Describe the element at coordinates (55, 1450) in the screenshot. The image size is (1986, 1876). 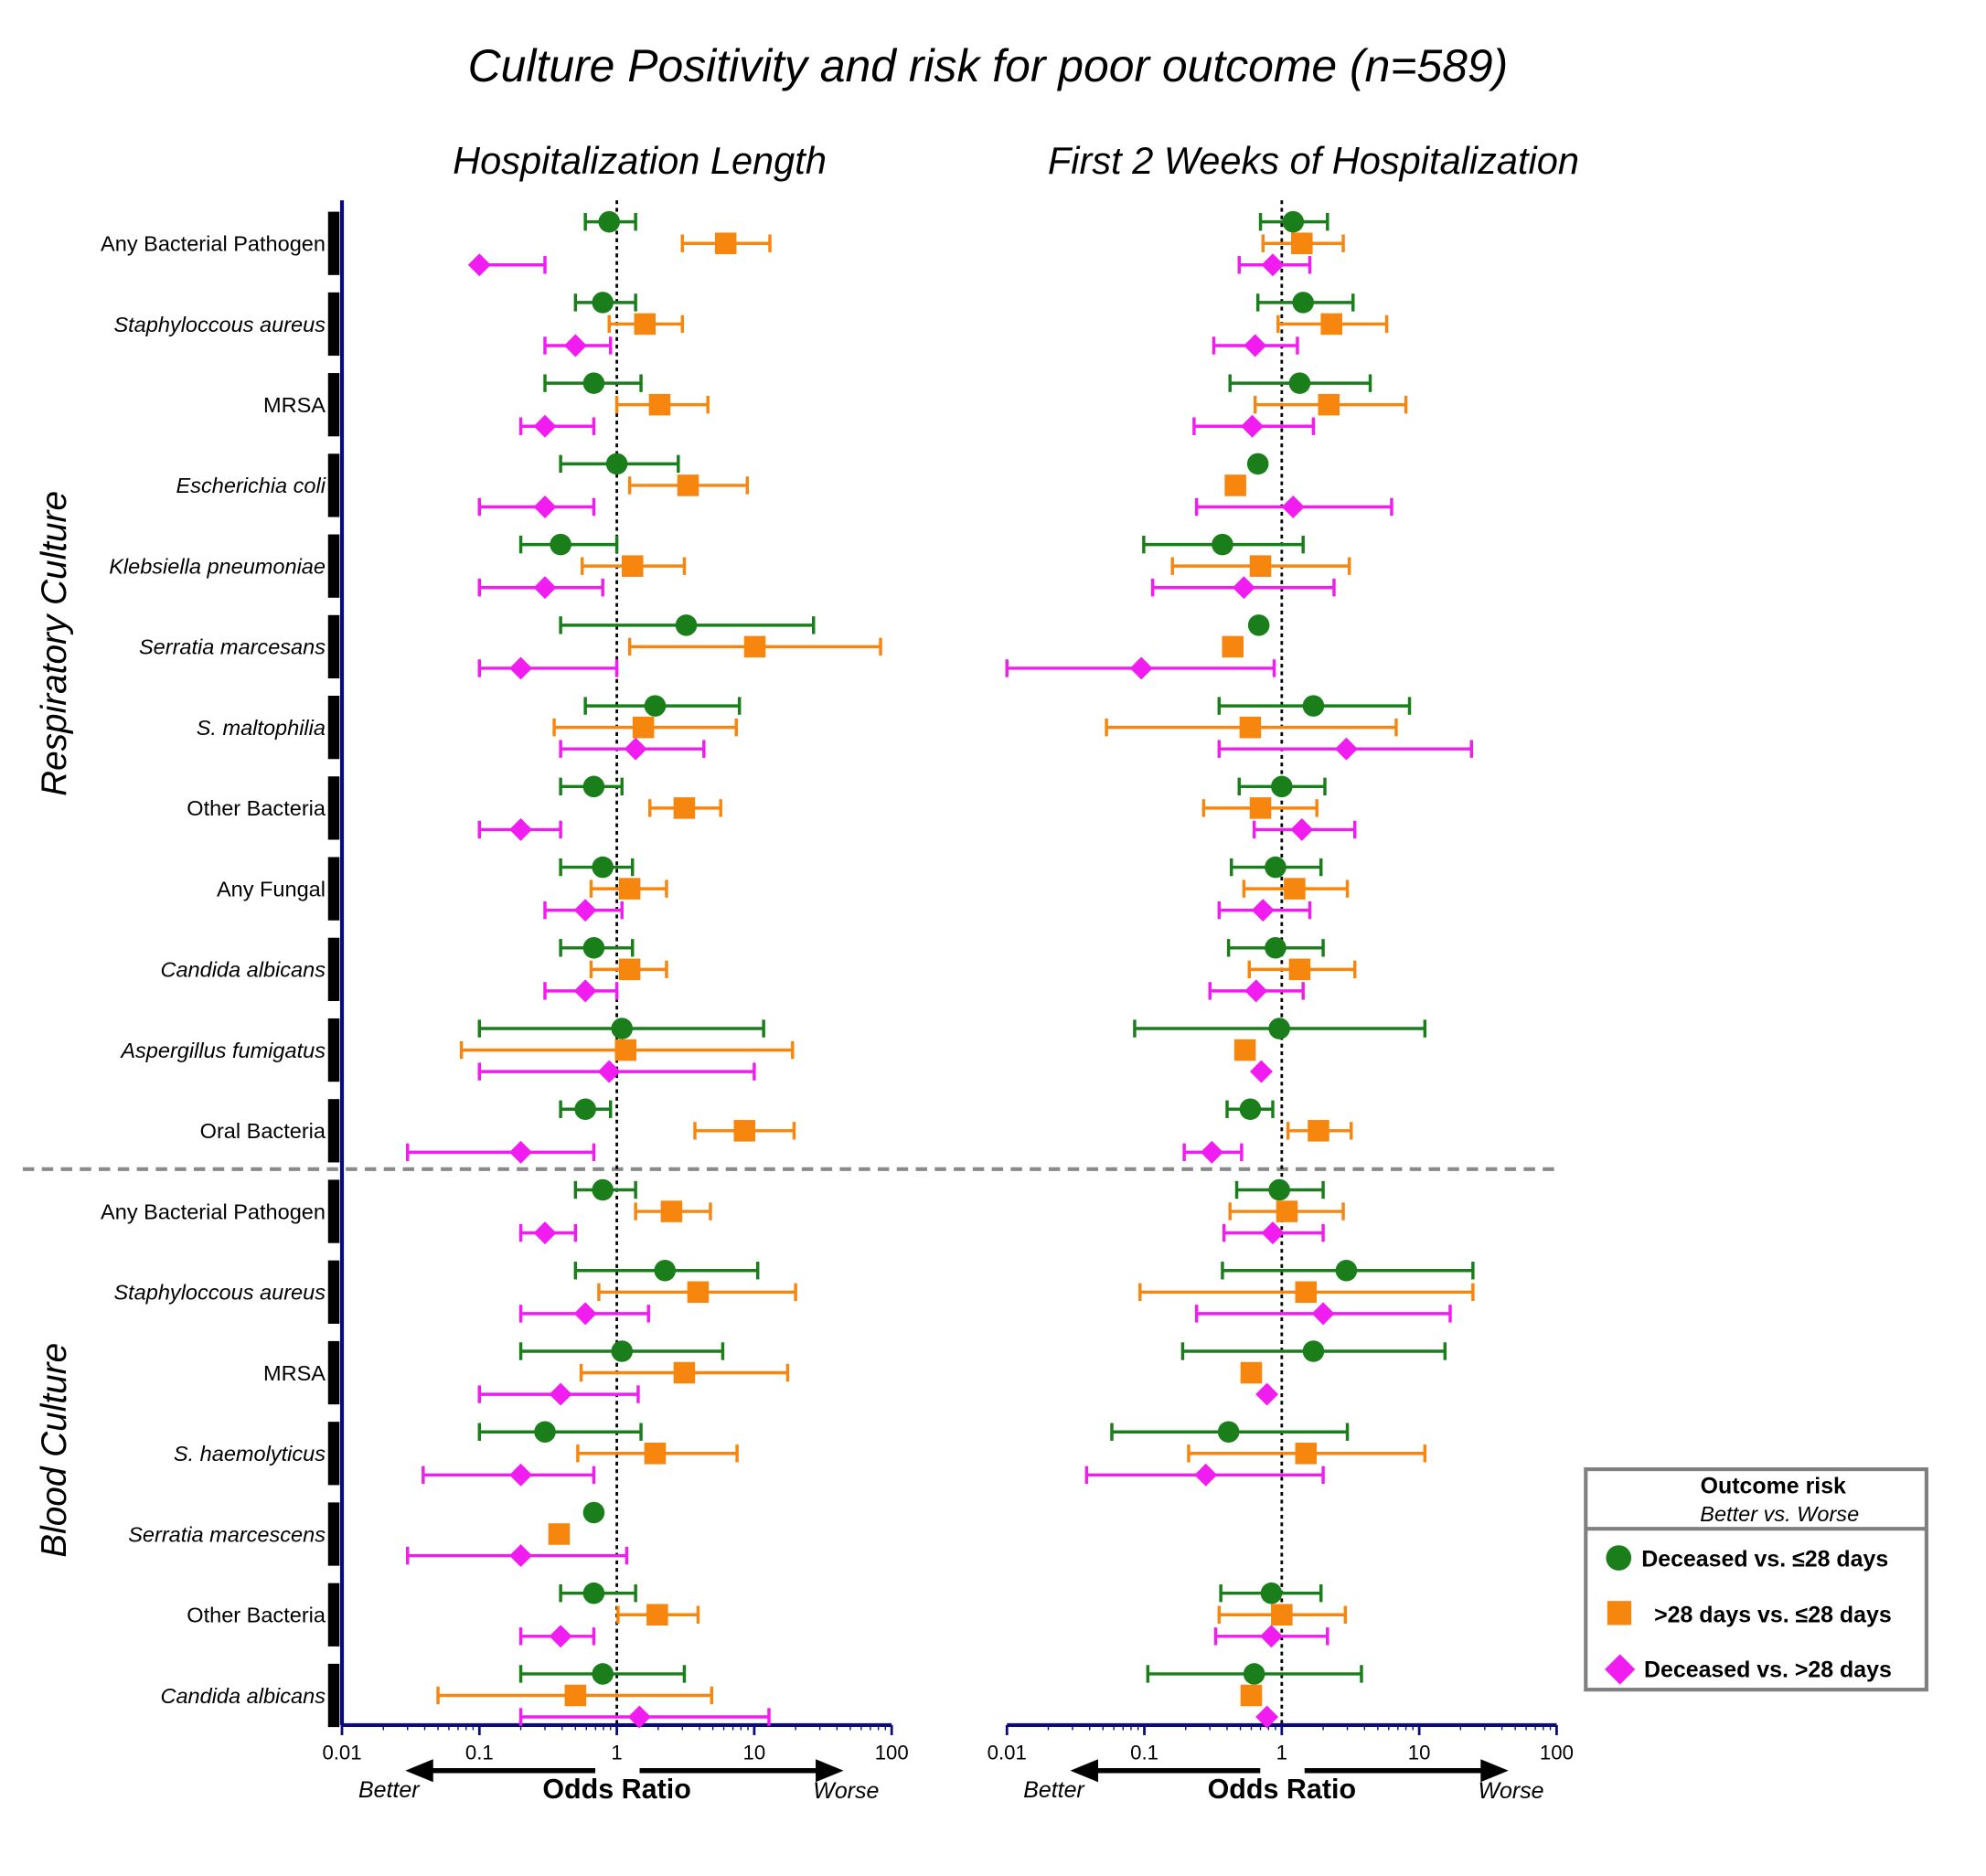
I see `group-label-blood: Blood Culture` at that location.